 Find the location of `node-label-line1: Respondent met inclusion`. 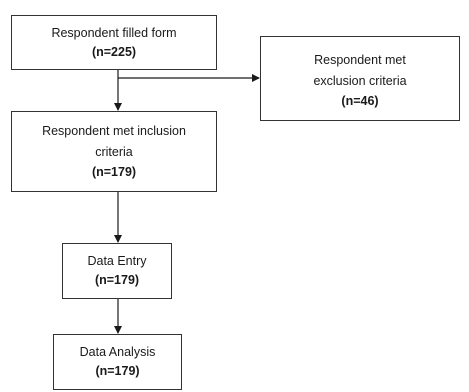

node-label-line1: Respondent met inclusion is located at coordinates (114, 131).